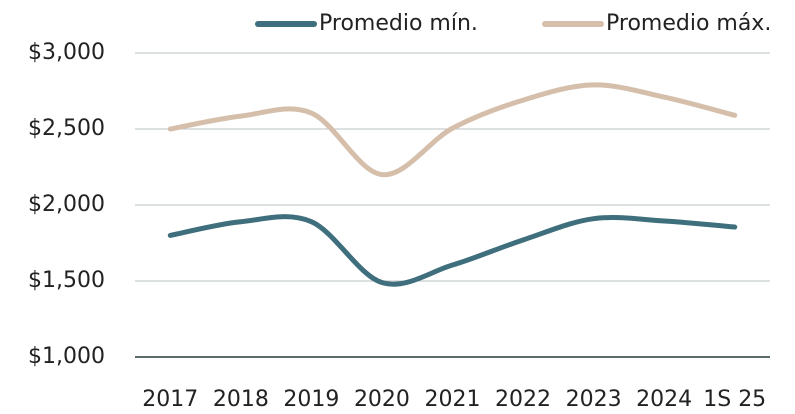  I want to click on line, so click(452, 250).